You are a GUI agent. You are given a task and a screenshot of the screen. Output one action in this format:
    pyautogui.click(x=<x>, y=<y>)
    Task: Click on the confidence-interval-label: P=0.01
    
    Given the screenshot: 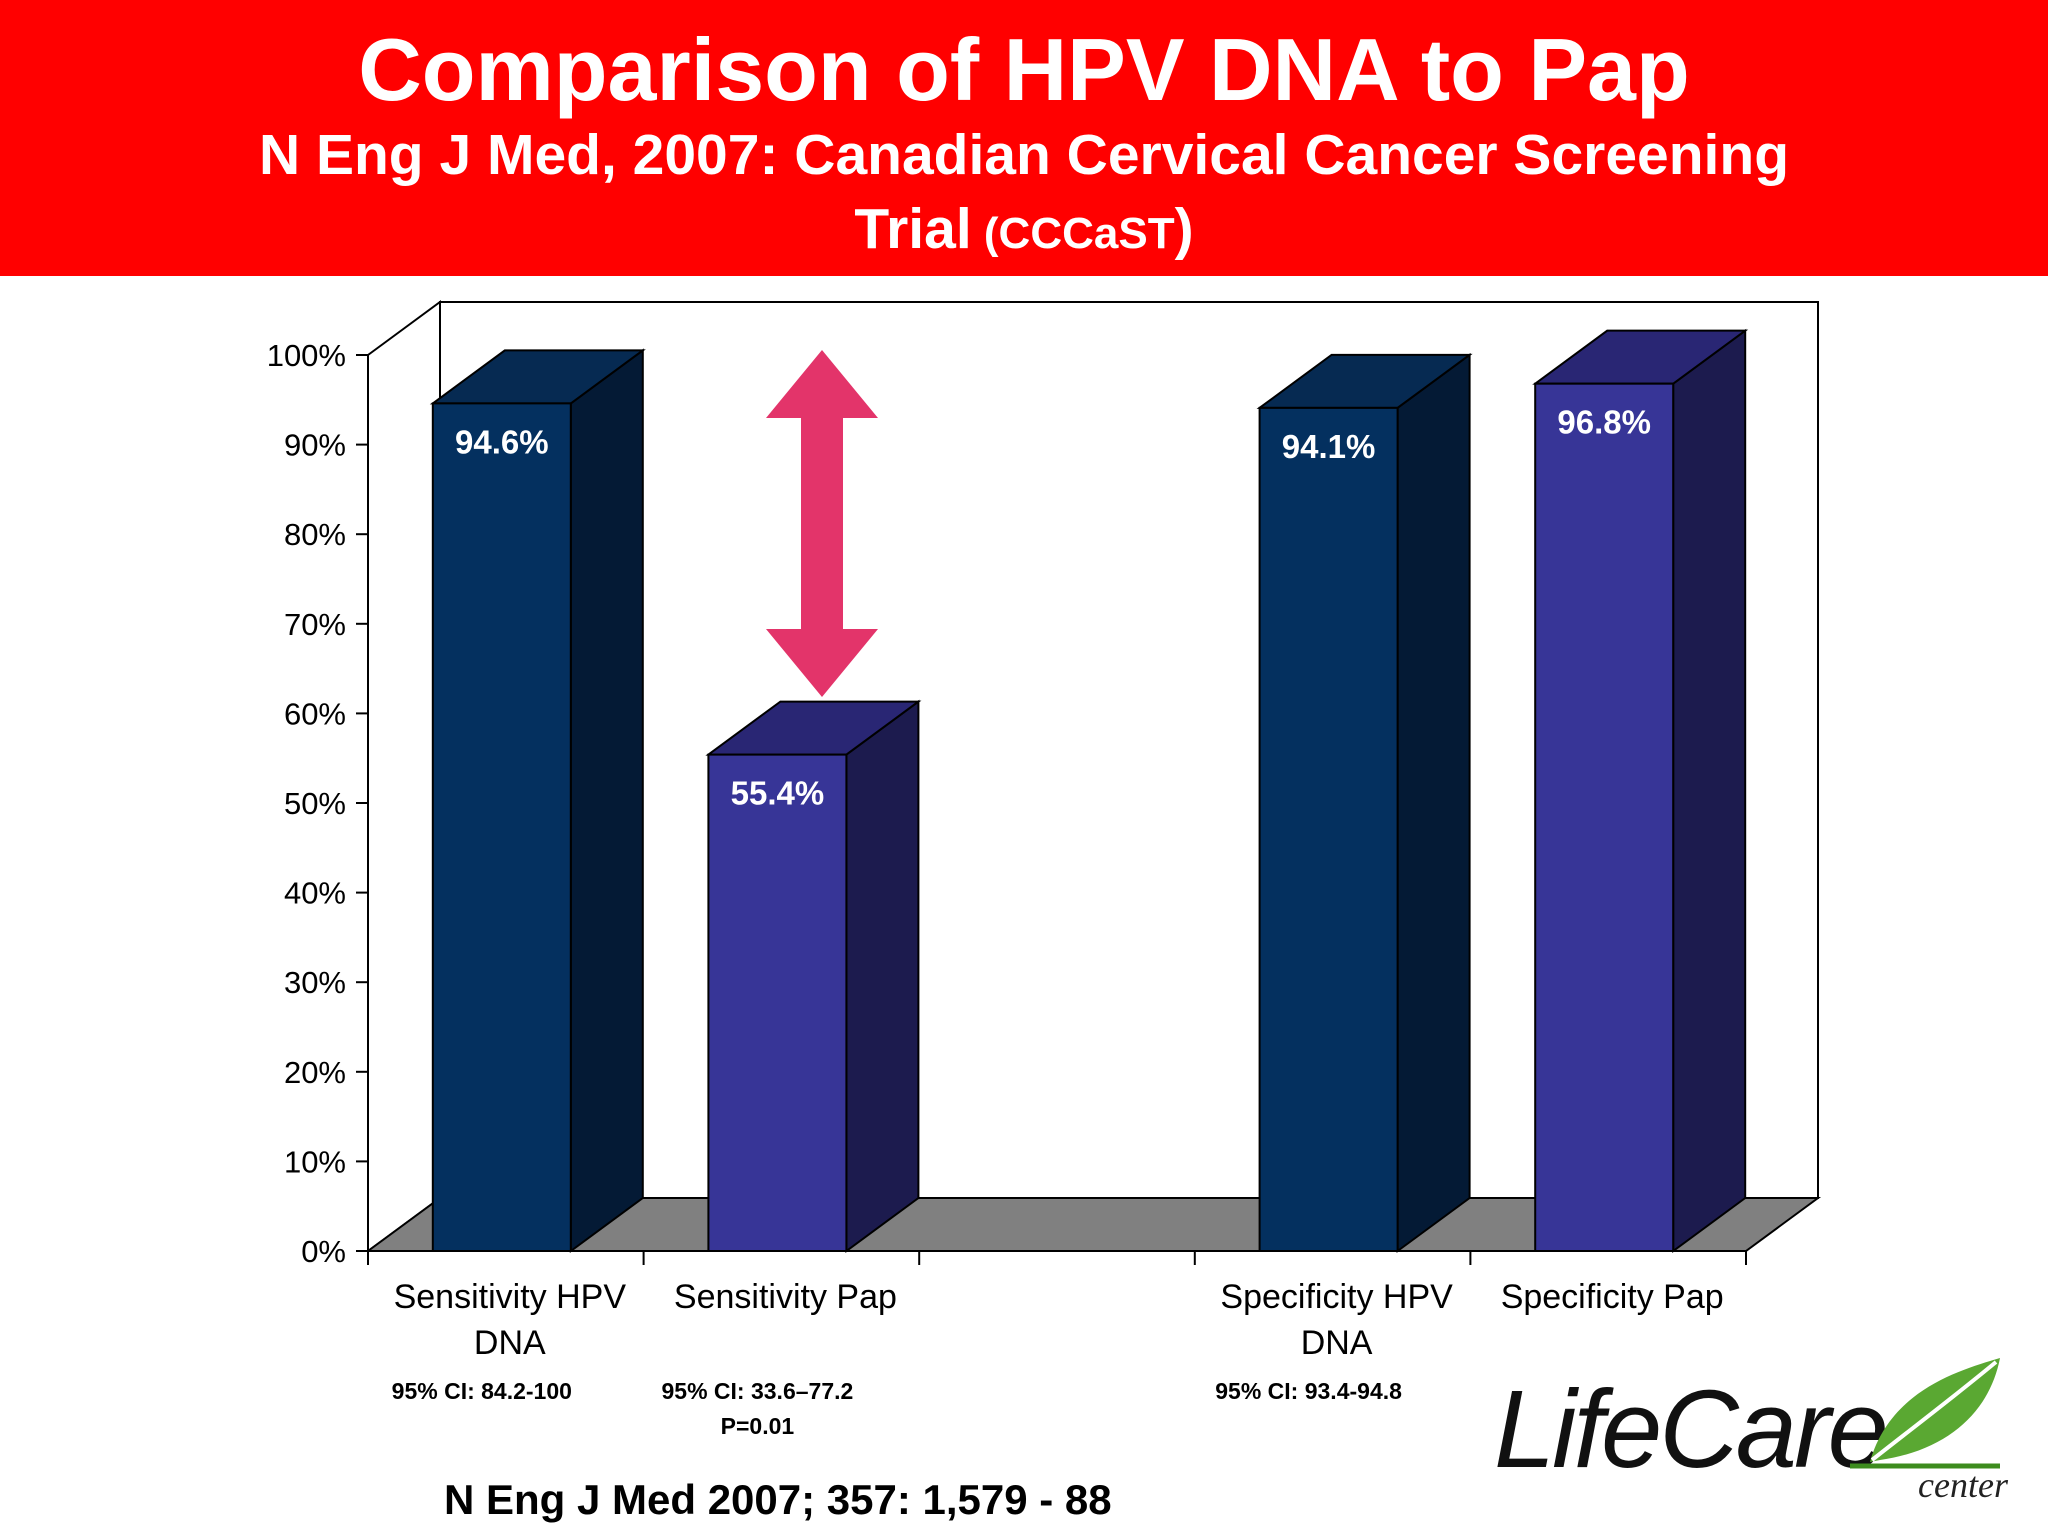 What is the action you would take?
    pyautogui.click(x=758, y=1426)
    